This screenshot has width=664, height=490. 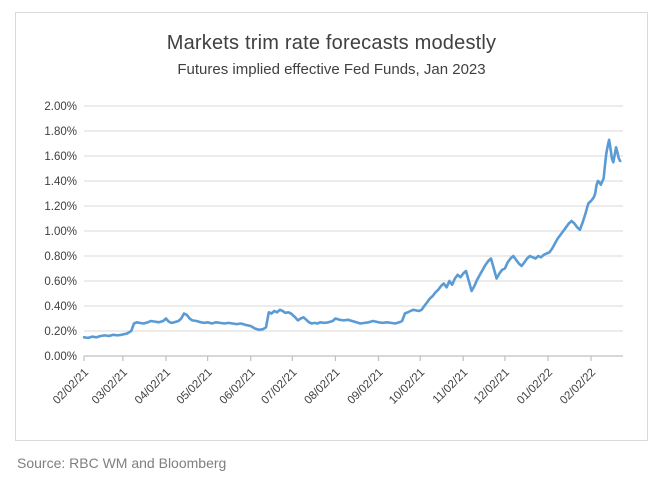 I want to click on y-tick-label: 0.20%, so click(x=60, y=332).